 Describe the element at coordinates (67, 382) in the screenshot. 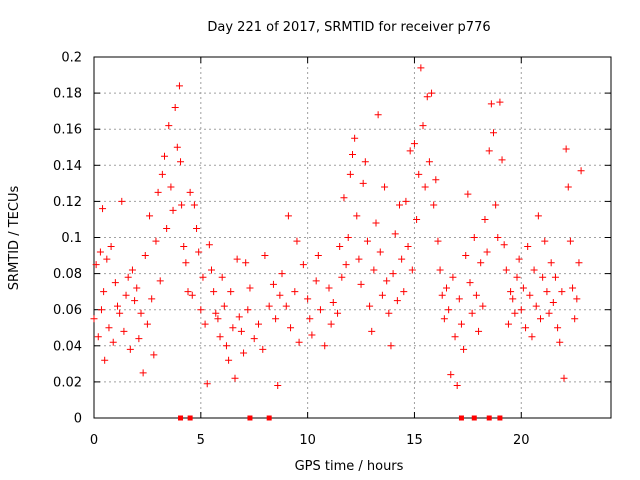

I see `y-tick-label: 0.02` at that location.